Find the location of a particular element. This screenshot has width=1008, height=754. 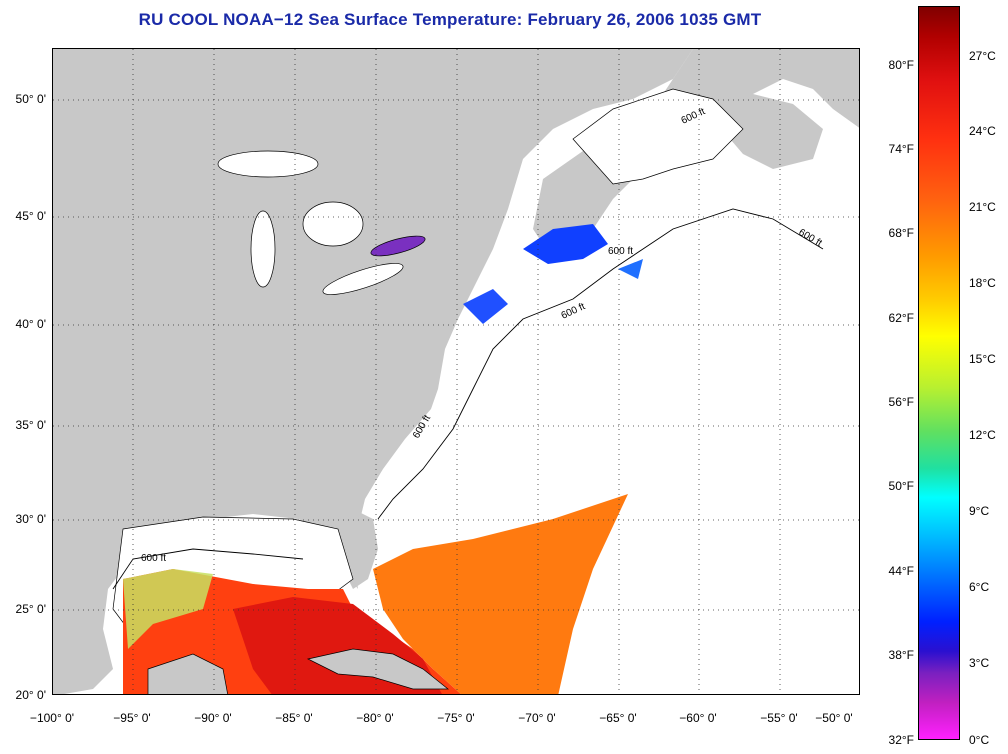

colorbar-c-label: 6°C is located at coordinates (979, 587).